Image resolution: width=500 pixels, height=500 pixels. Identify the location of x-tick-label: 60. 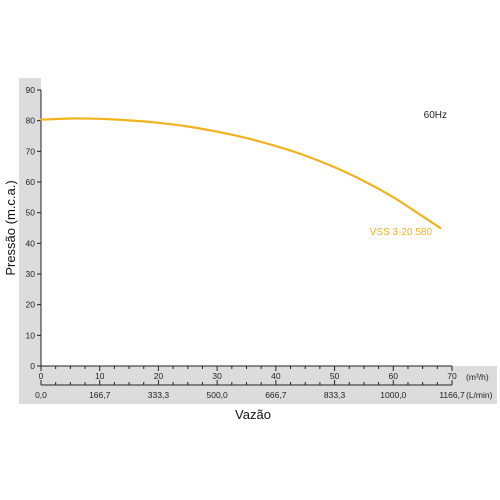
(394, 376).